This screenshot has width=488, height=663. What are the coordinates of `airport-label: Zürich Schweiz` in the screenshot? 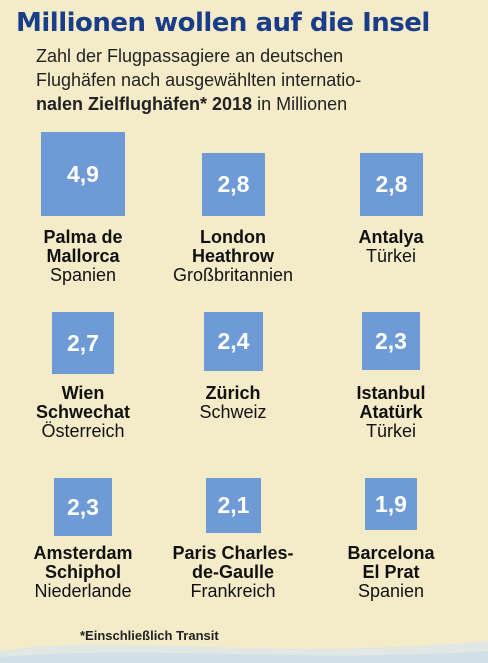 It's located at (233, 403).